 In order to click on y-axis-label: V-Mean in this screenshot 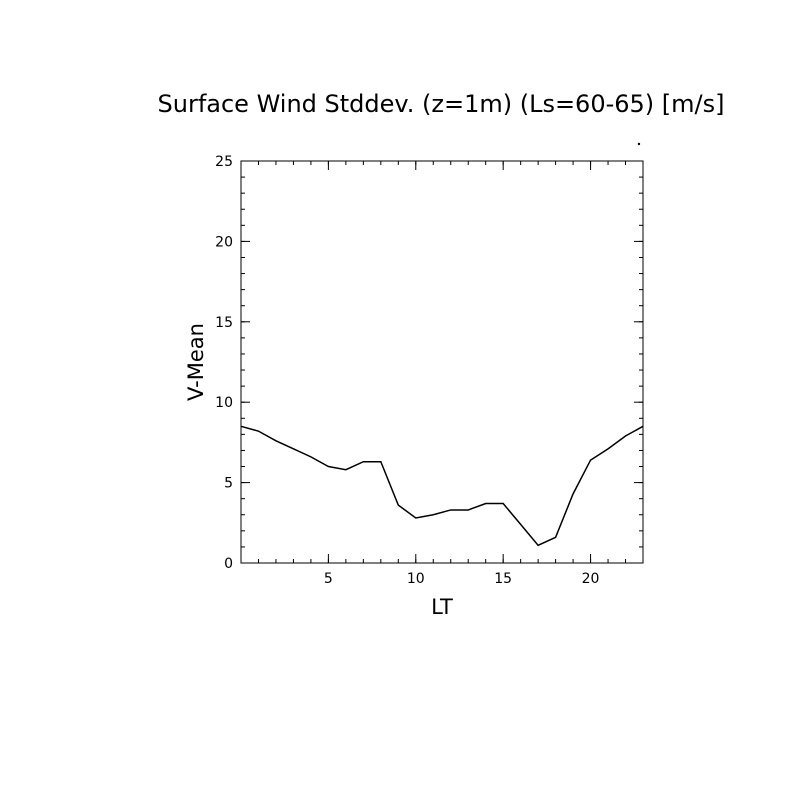, I will do `click(196, 362)`.